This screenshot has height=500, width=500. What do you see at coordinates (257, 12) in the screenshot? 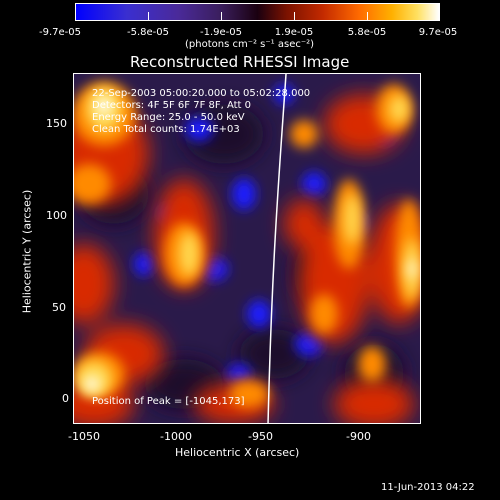
I see `colorbar` at bounding box center [257, 12].